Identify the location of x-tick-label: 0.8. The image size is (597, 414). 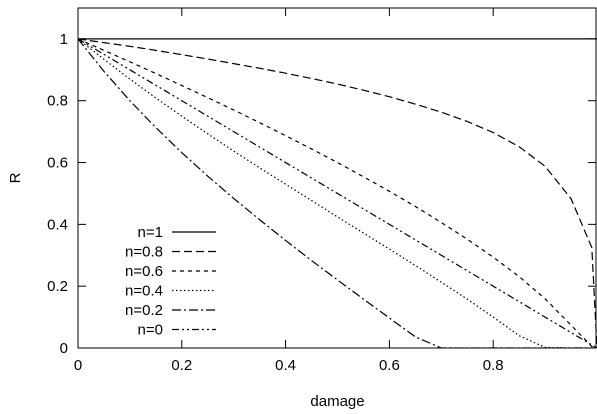
(493, 365).